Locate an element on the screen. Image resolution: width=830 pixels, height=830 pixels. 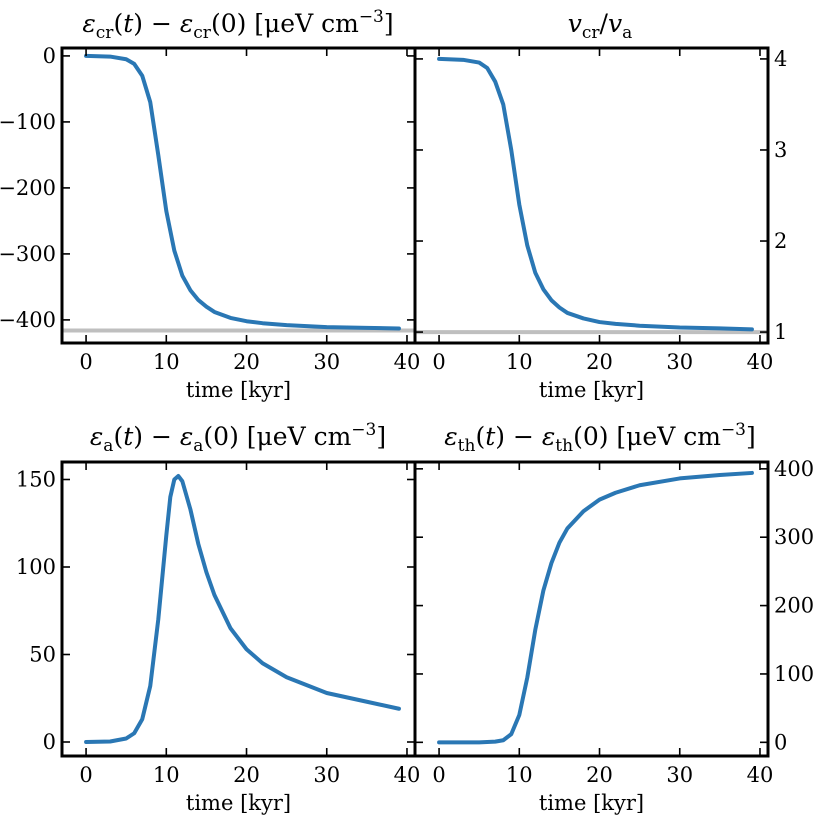
chart-ecr-title-part: t is located at coordinates (128, 23).